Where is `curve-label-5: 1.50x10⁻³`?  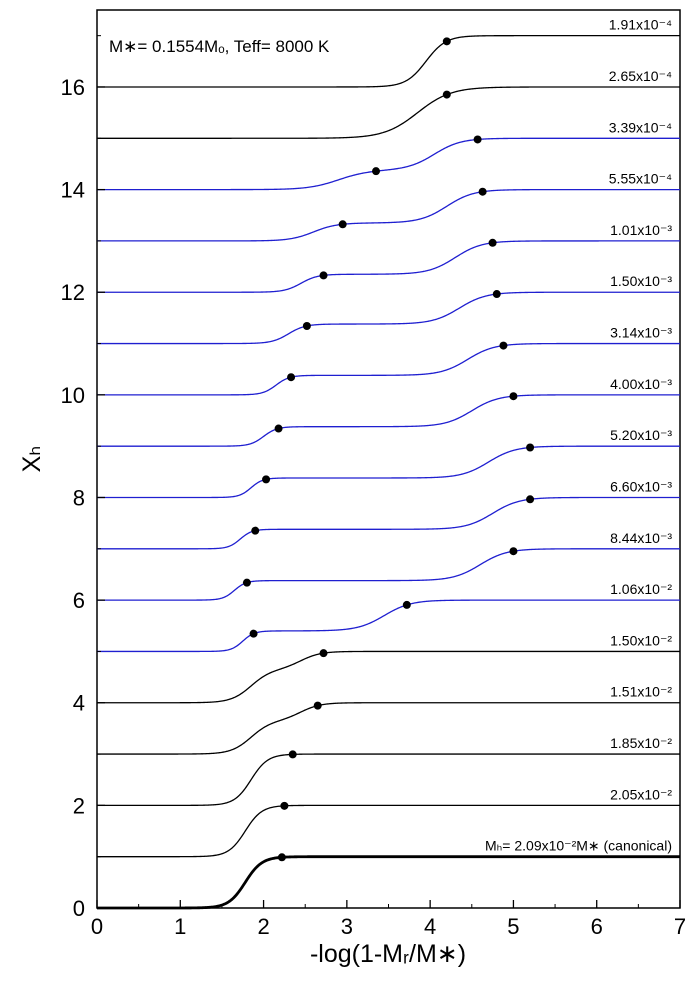 curve-label-5: 1.50x10⁻³ is located at coordinates (641, 281).